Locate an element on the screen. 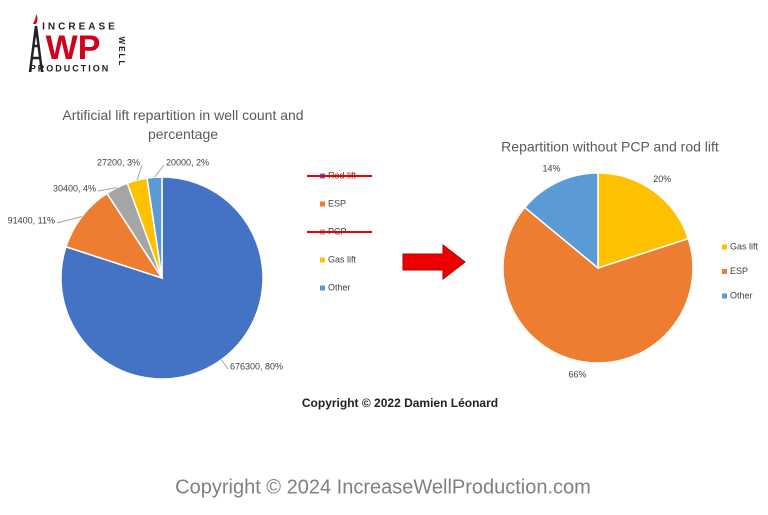 The height and width of the screenshot is (515, 768). copyright: Copyright © 2022 Damien Léonard is located at coordinates (400, 403).